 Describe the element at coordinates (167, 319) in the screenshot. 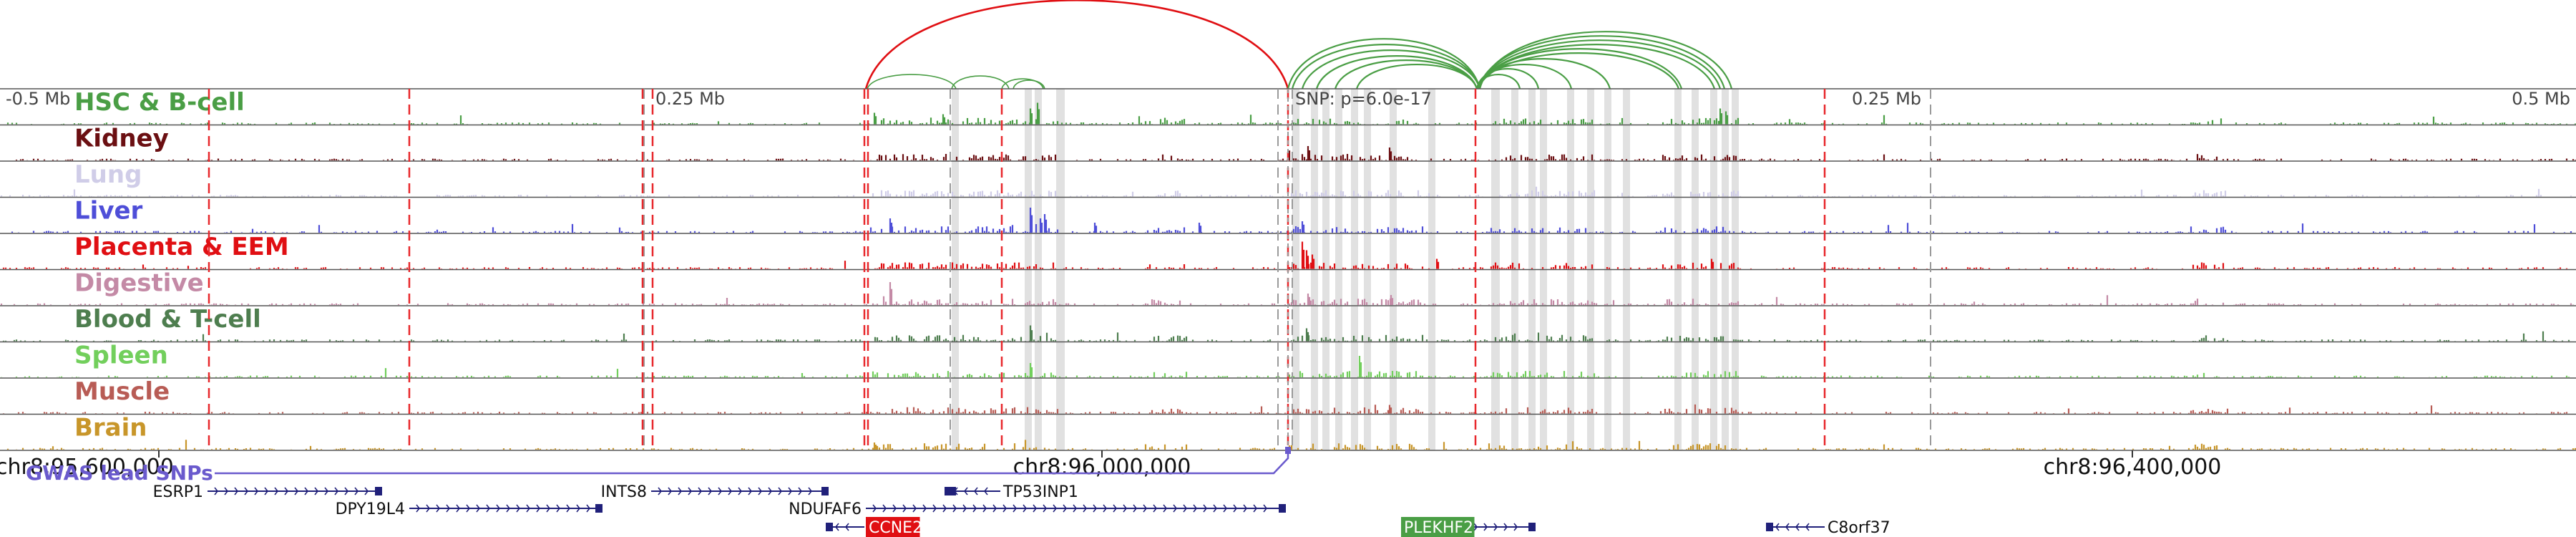

I see `track-label: Blood & T-cell` at that location.